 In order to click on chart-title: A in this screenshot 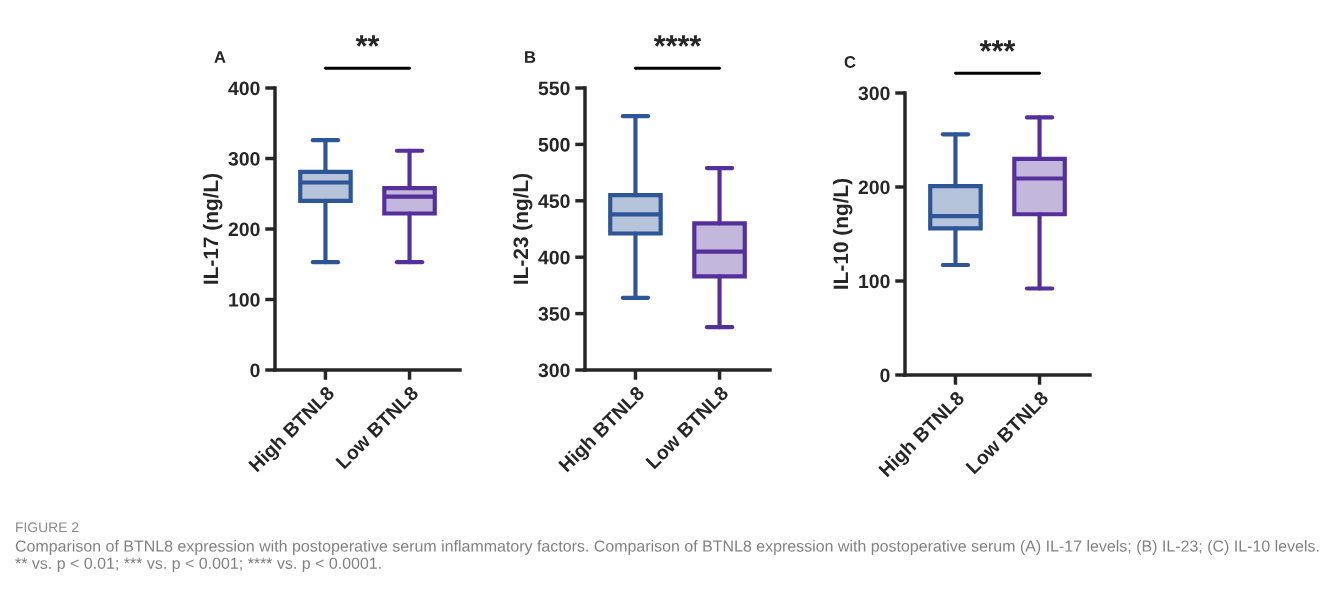, I will do `click(220, 57)`.